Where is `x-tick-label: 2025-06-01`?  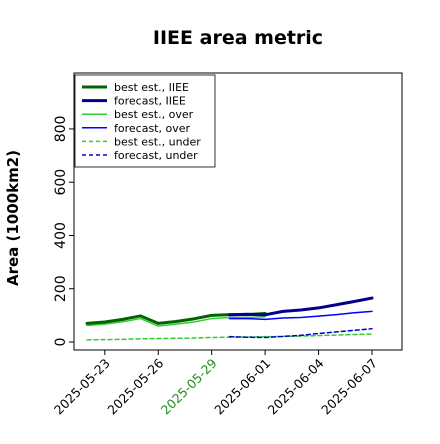 x-tick-label: 2025-06-01 is located at coordinates (242, 387).